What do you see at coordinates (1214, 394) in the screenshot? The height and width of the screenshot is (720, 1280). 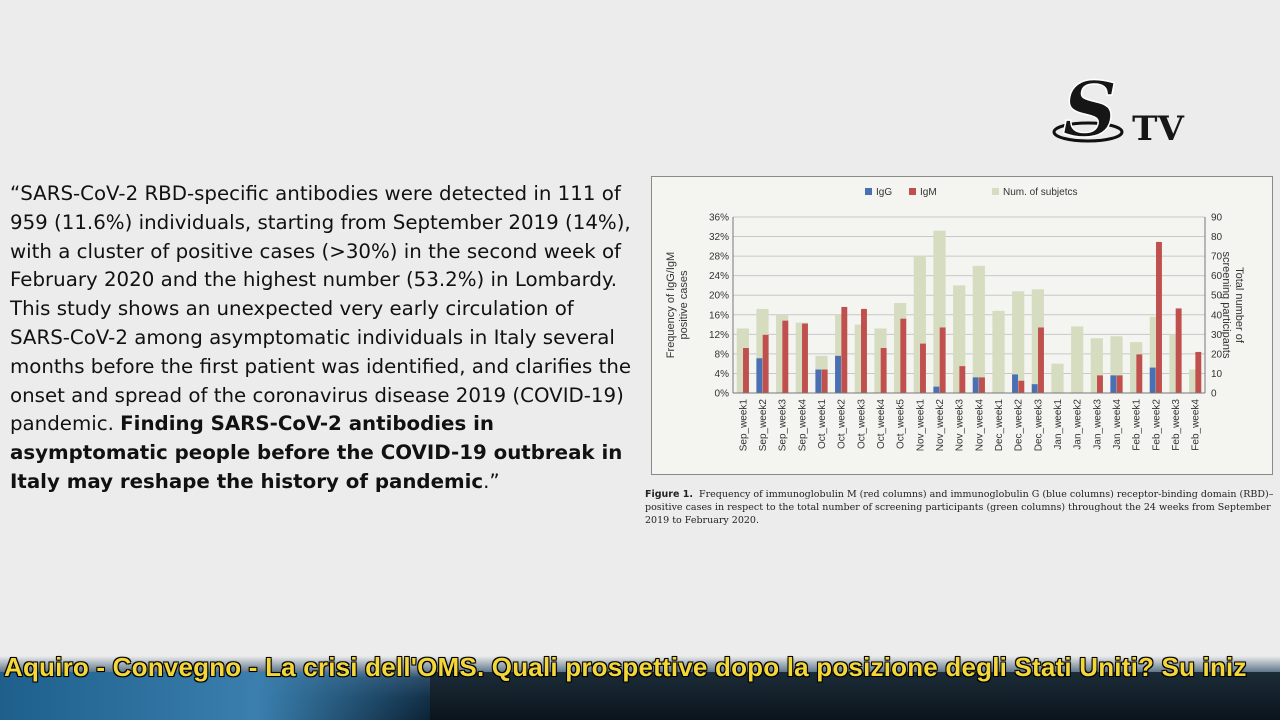 I see `y2-tick-label: 0` at bounding box center [1214, 394].